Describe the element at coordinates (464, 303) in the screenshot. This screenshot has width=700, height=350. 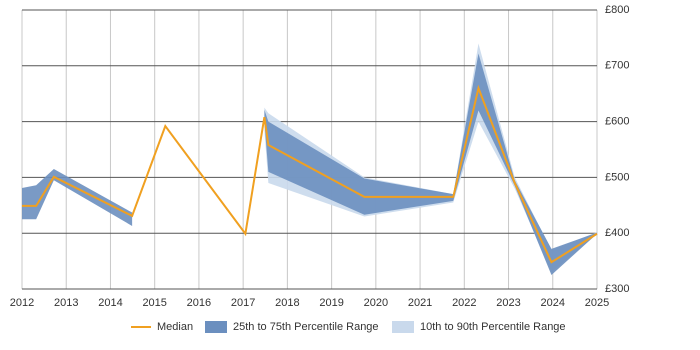
I see `x-tick-label: 2022` at that location.